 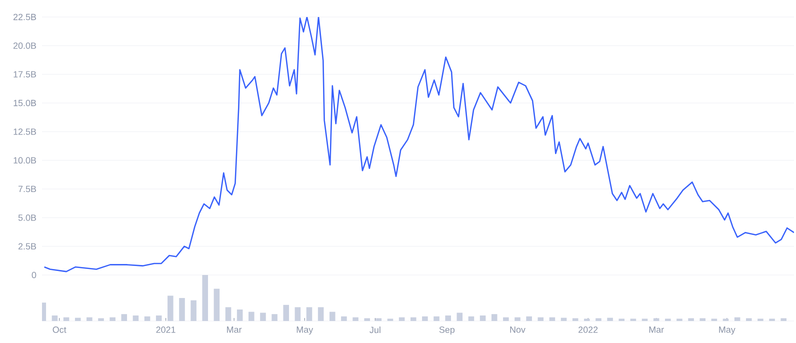 I want to click on y-tick-label: 2.5B, so click(x=27, y=246).